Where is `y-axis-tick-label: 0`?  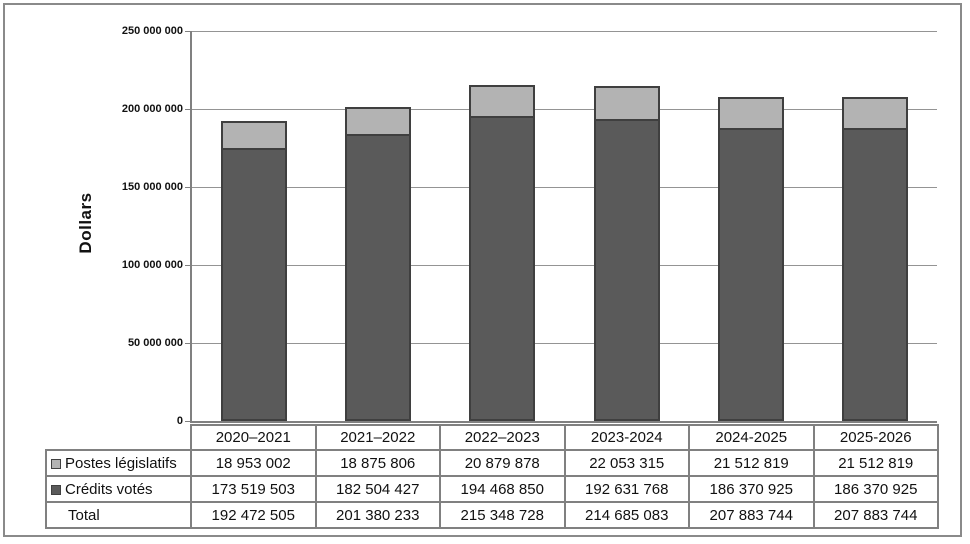 y-axis-tick-label: 0 is located at coordinates (179, 421).